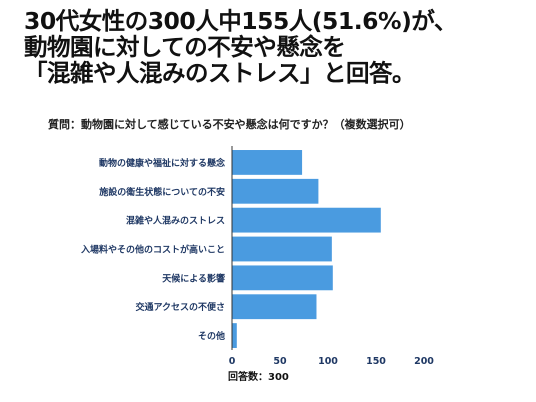 This screenshot has height=402, width=536. I want to click on category-label: 施設の衛生状態についての不安, so click(162, 192).